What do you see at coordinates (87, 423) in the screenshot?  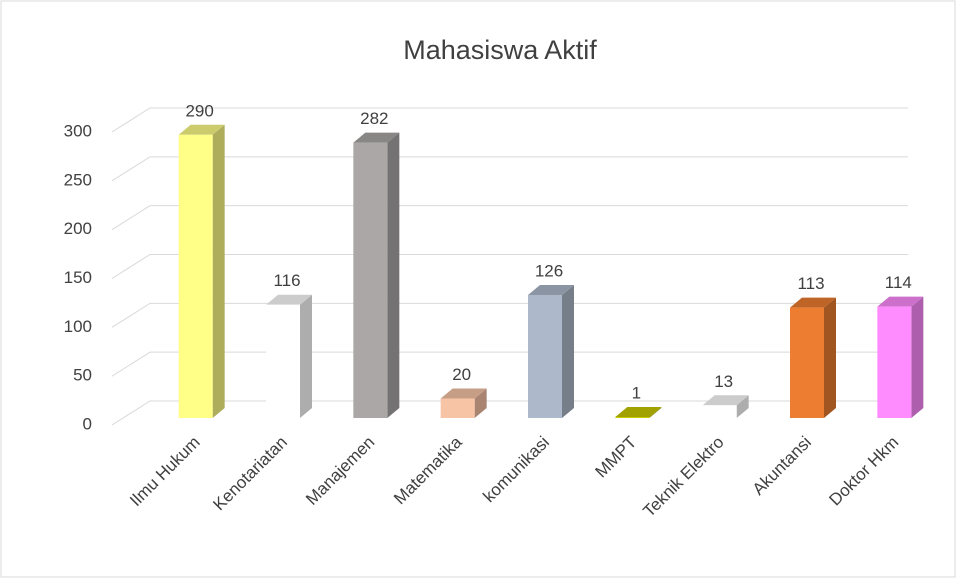 I see `y-tick-label: 0` at bounding box center [87, 423].